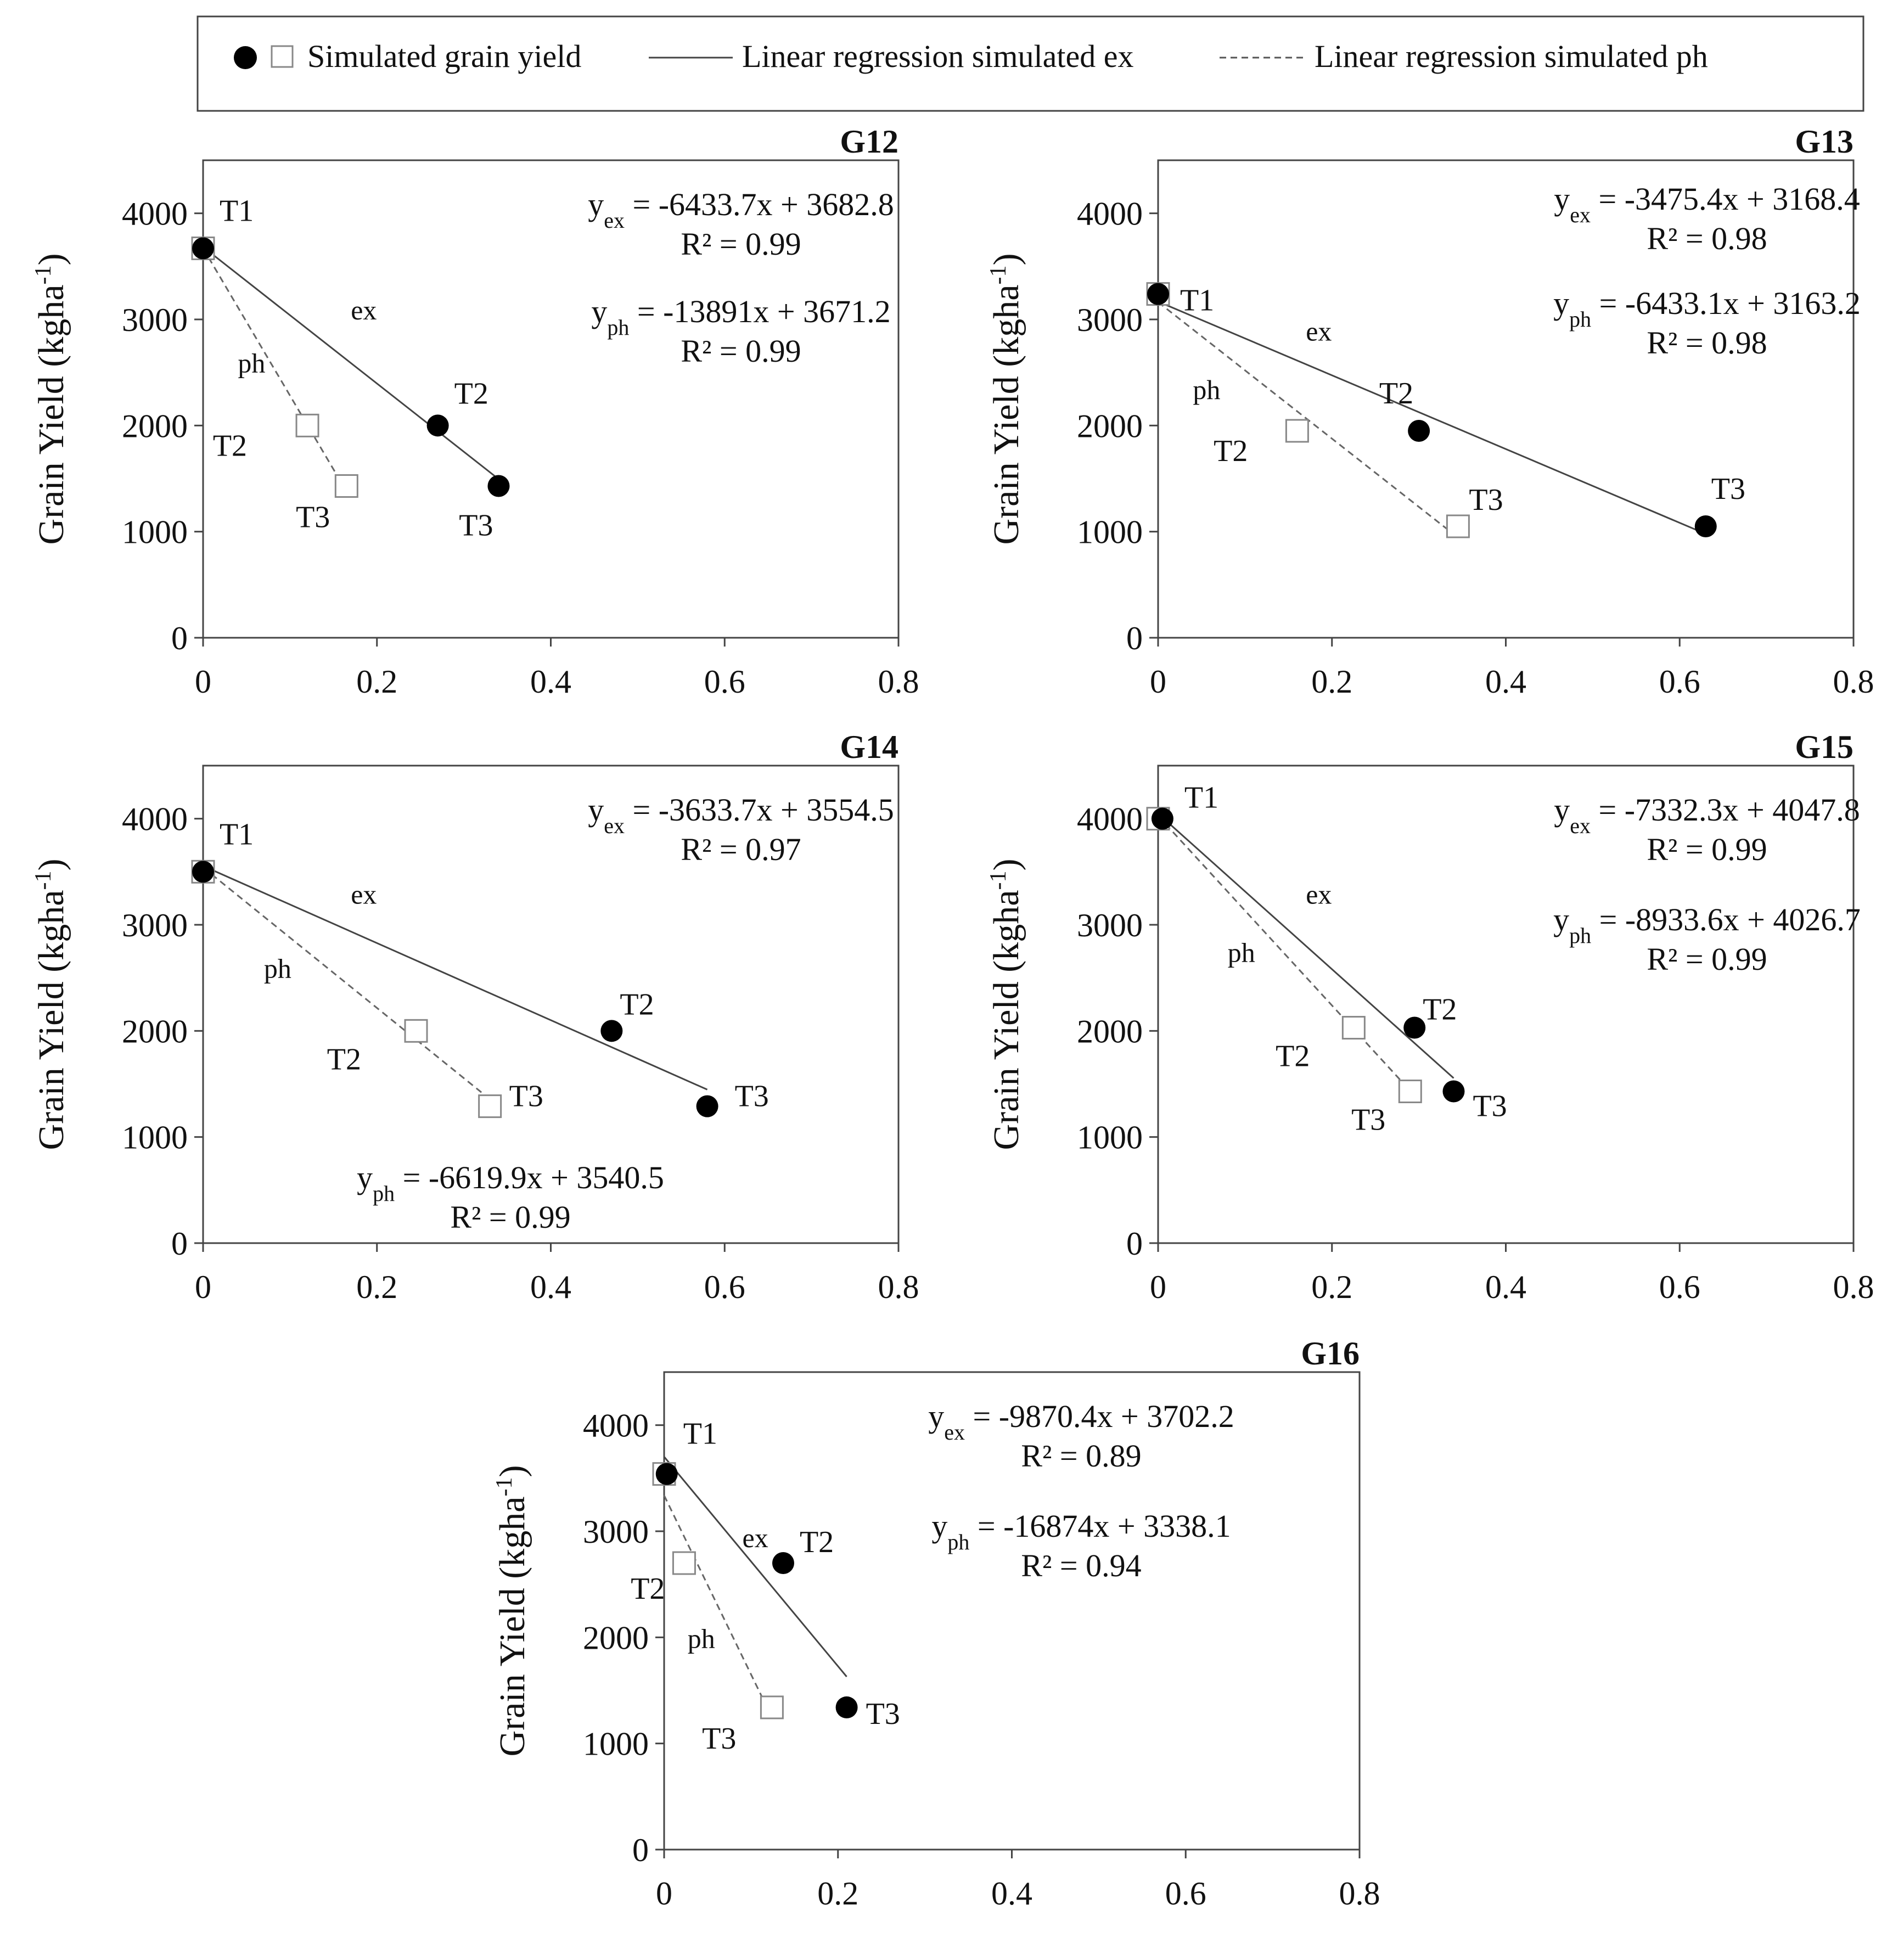 This screenshot has width=1904, height=1933. What do you see at coordinates (510, 1183) in the screenshot?
I see `equation-ph: yph = -6619.9x + 3540.5` at bounding box center [510, 1183].